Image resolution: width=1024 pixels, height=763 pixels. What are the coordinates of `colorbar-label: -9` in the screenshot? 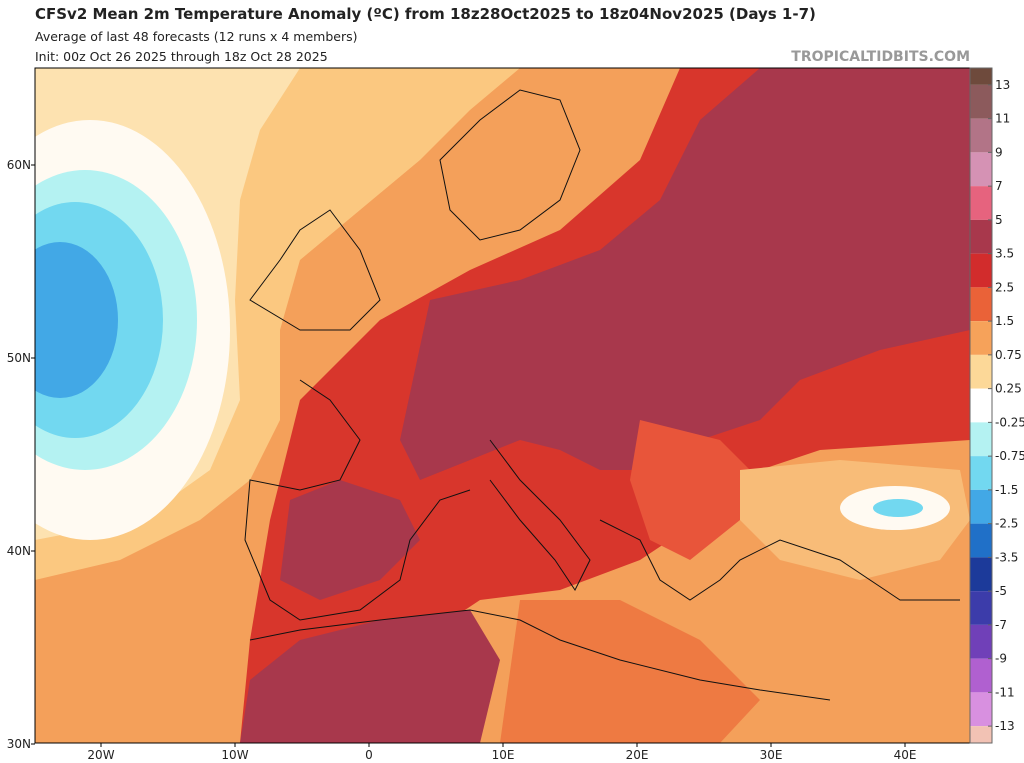 It's located at (1001, 659).